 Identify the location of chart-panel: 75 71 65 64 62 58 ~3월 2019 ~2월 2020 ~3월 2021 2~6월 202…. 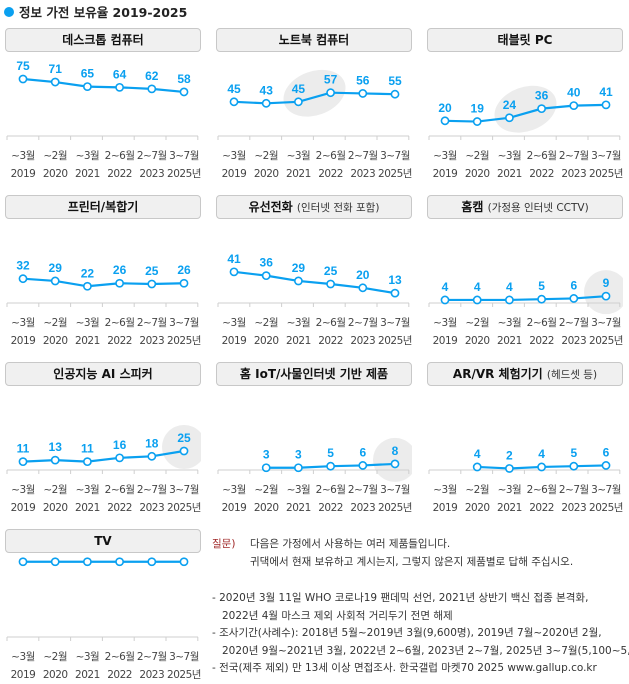
(103, 110).